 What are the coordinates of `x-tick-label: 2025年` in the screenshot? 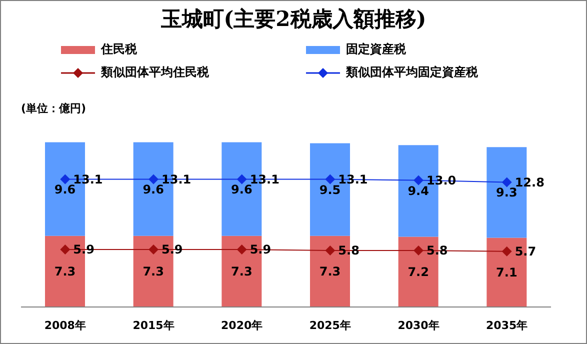 It's located at (330, 325).